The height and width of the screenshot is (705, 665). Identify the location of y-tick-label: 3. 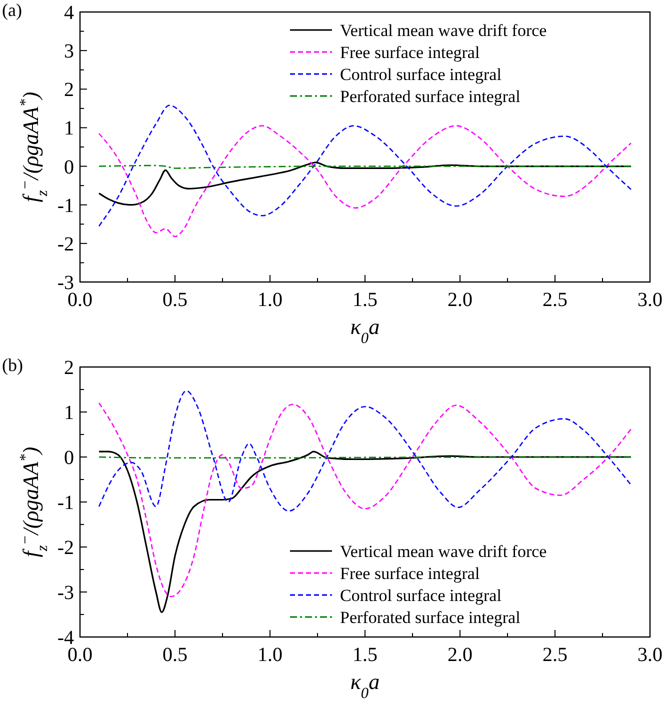
(69, 51).